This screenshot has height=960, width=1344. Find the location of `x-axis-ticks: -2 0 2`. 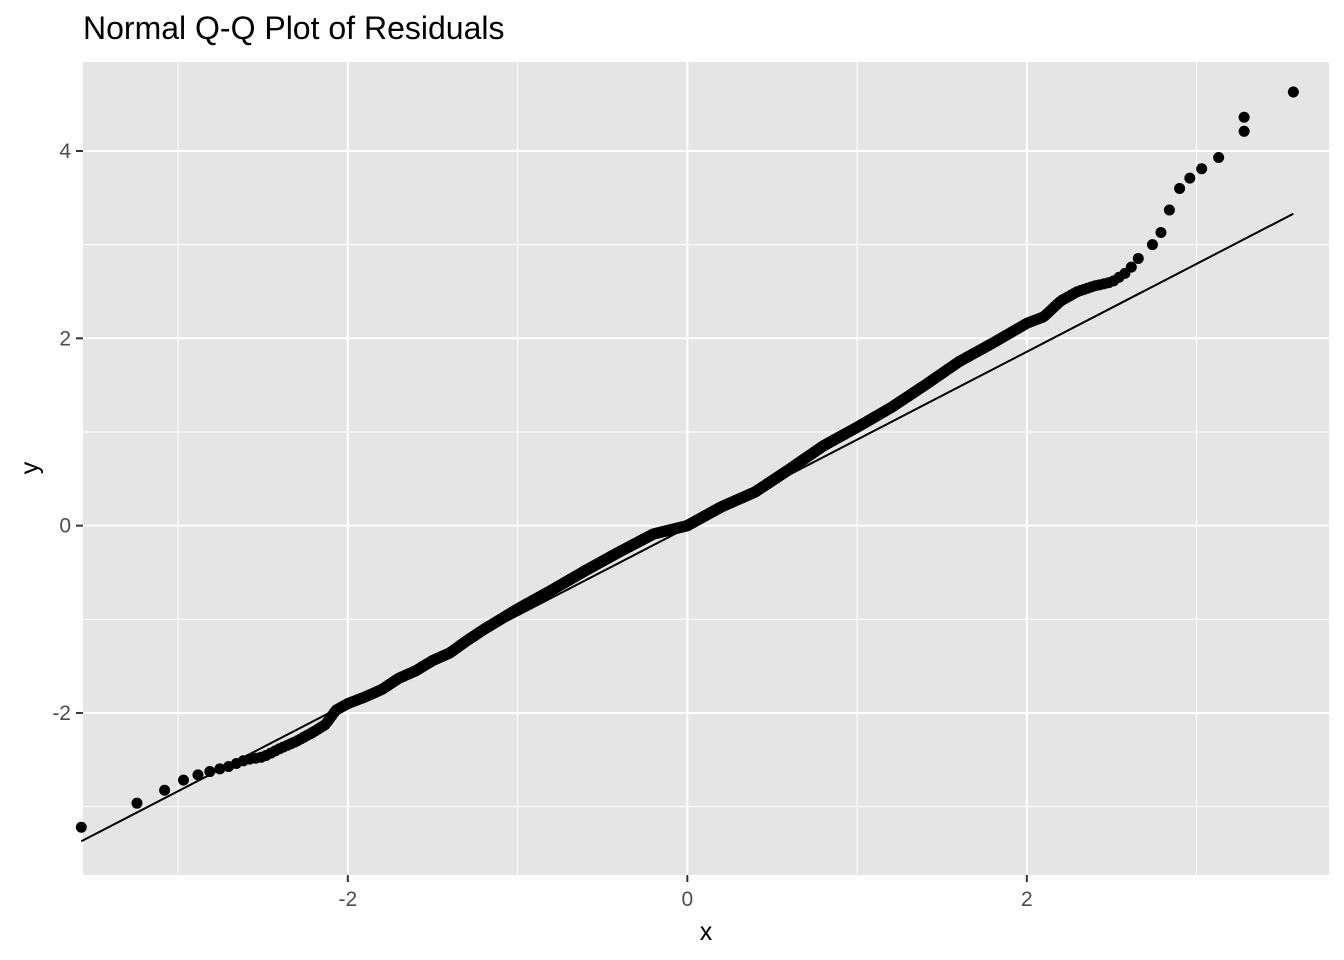

x-axis-ticks: -2 0 2 is located at coordinates (685, 893).